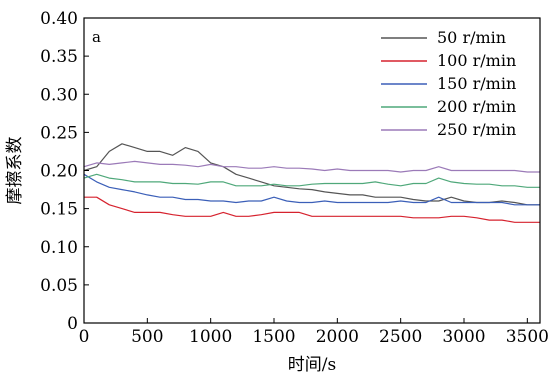 The height and width of the screenshot is (376, 557). What do you see at coordinates (59, 210) in the screenshot?
I see `y-tick-label: 0.15` at bounding box center [59, 210].